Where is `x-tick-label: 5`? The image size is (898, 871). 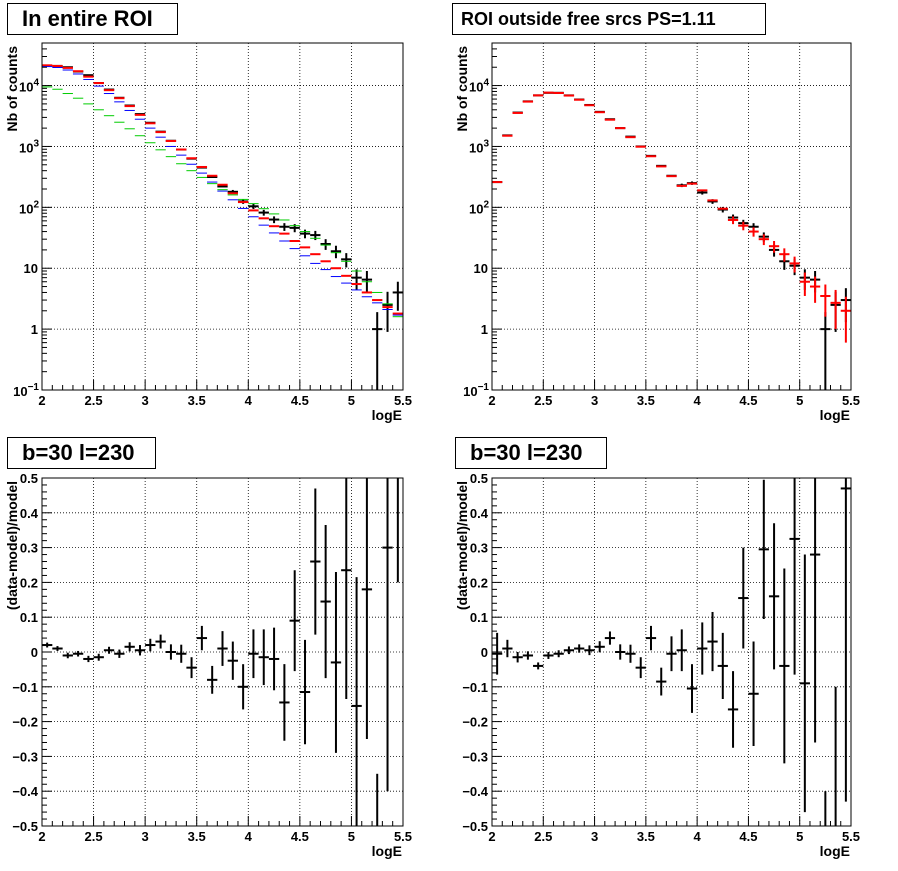
x-tick-label: 5 is located at coordinates (799, 836).